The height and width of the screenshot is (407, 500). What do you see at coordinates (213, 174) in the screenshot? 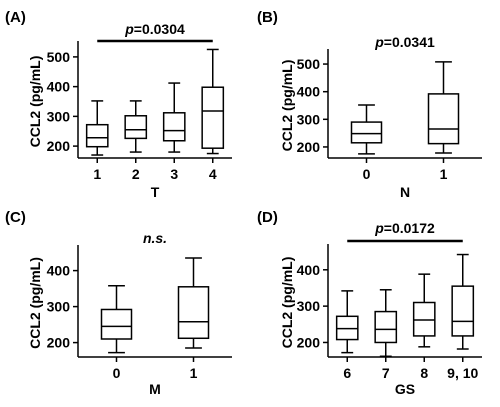
I see `x-tick-label: 4` at bounding box center [213, 174].